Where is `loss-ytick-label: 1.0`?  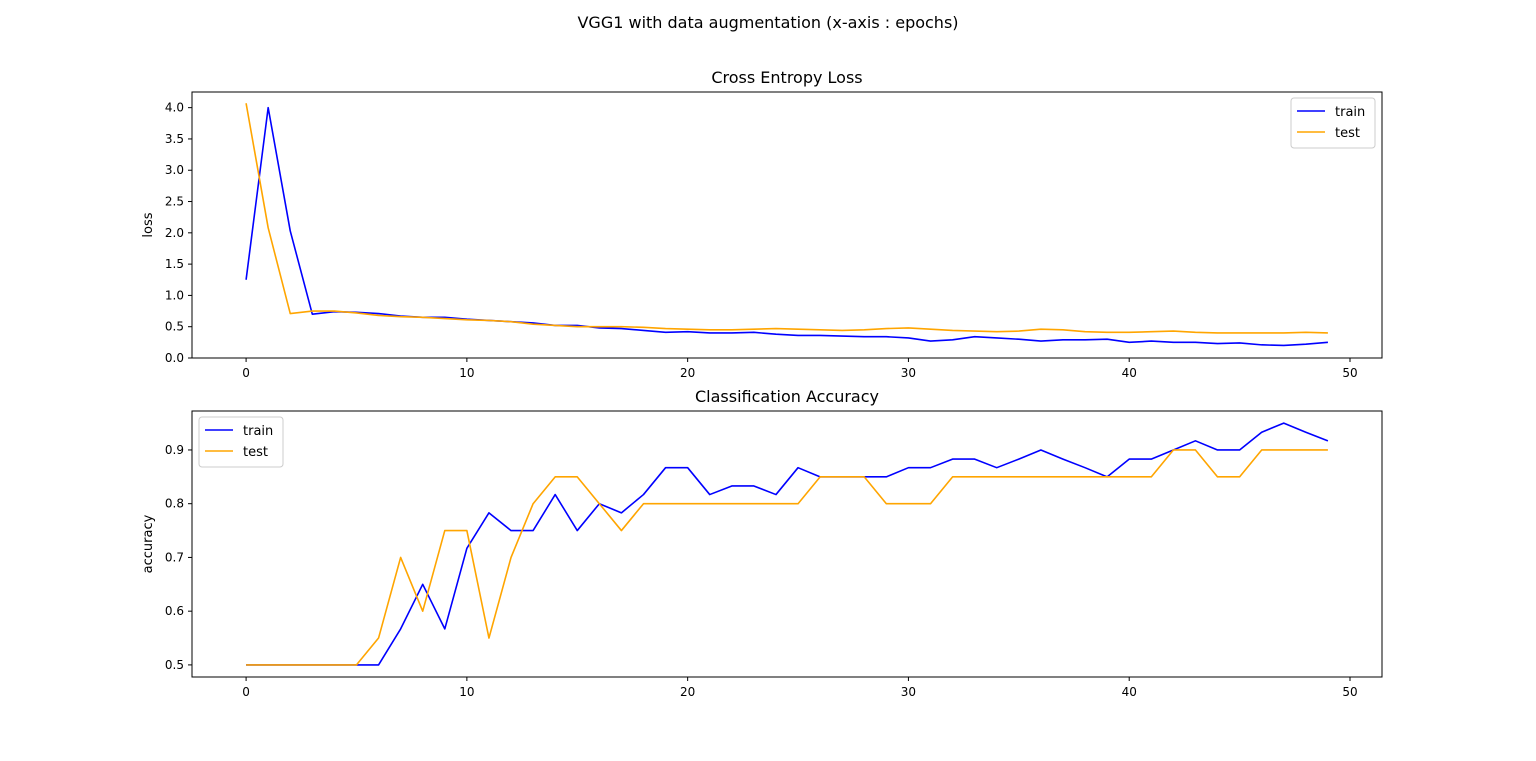 loss-ytick-label: 1.0 is located at coordinates (174, 295).